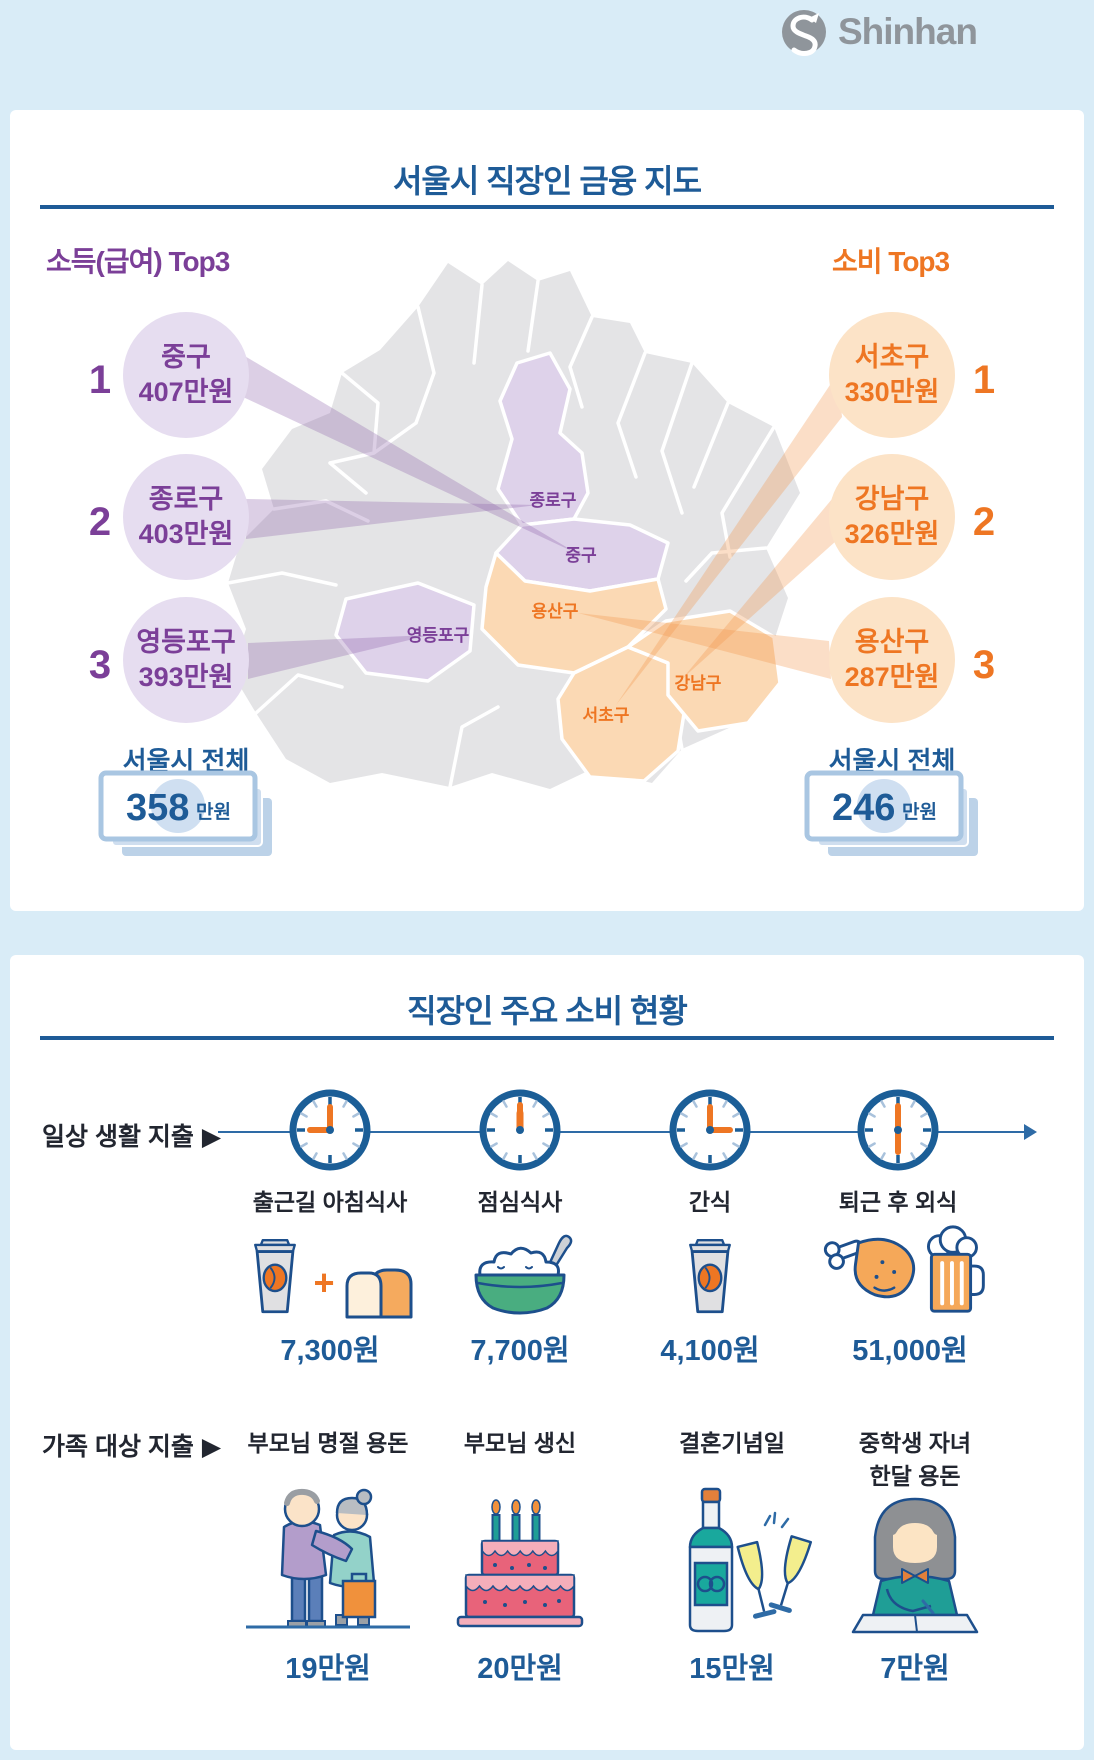 The height and width of the screenshot is (1760, 1094). I want to click on daily-price-2: 7,700원, so click(520, 1351).